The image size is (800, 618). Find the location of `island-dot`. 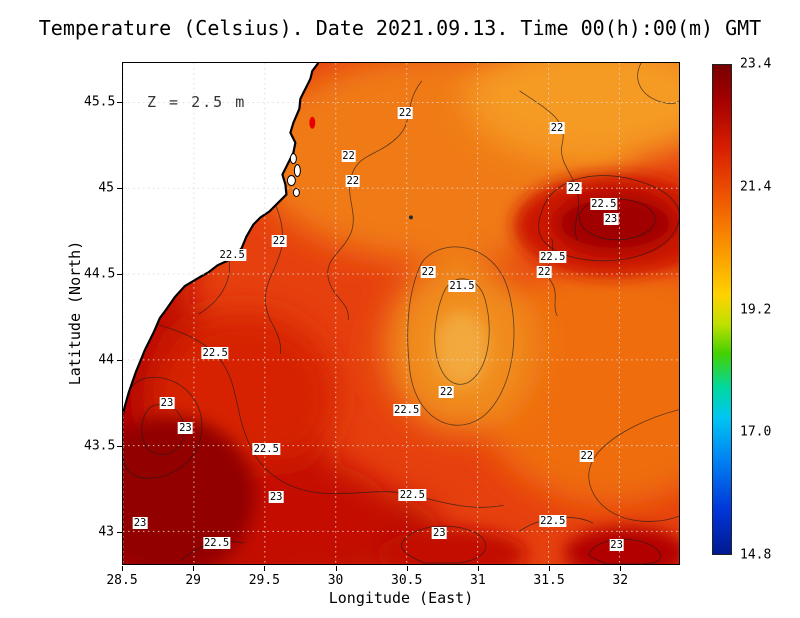

island-dot is located at coordinates (410, 217).